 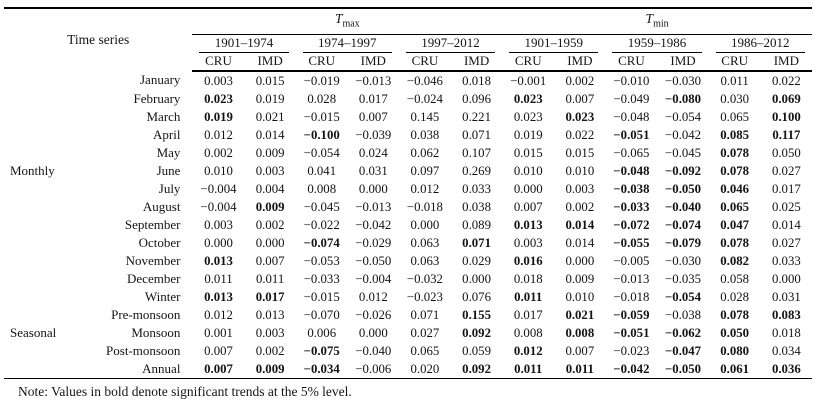 What do you see at coordinates (32, 170) in the screenshot?
I see `row-group-label: Monthly` at bounding box center [32, 170].